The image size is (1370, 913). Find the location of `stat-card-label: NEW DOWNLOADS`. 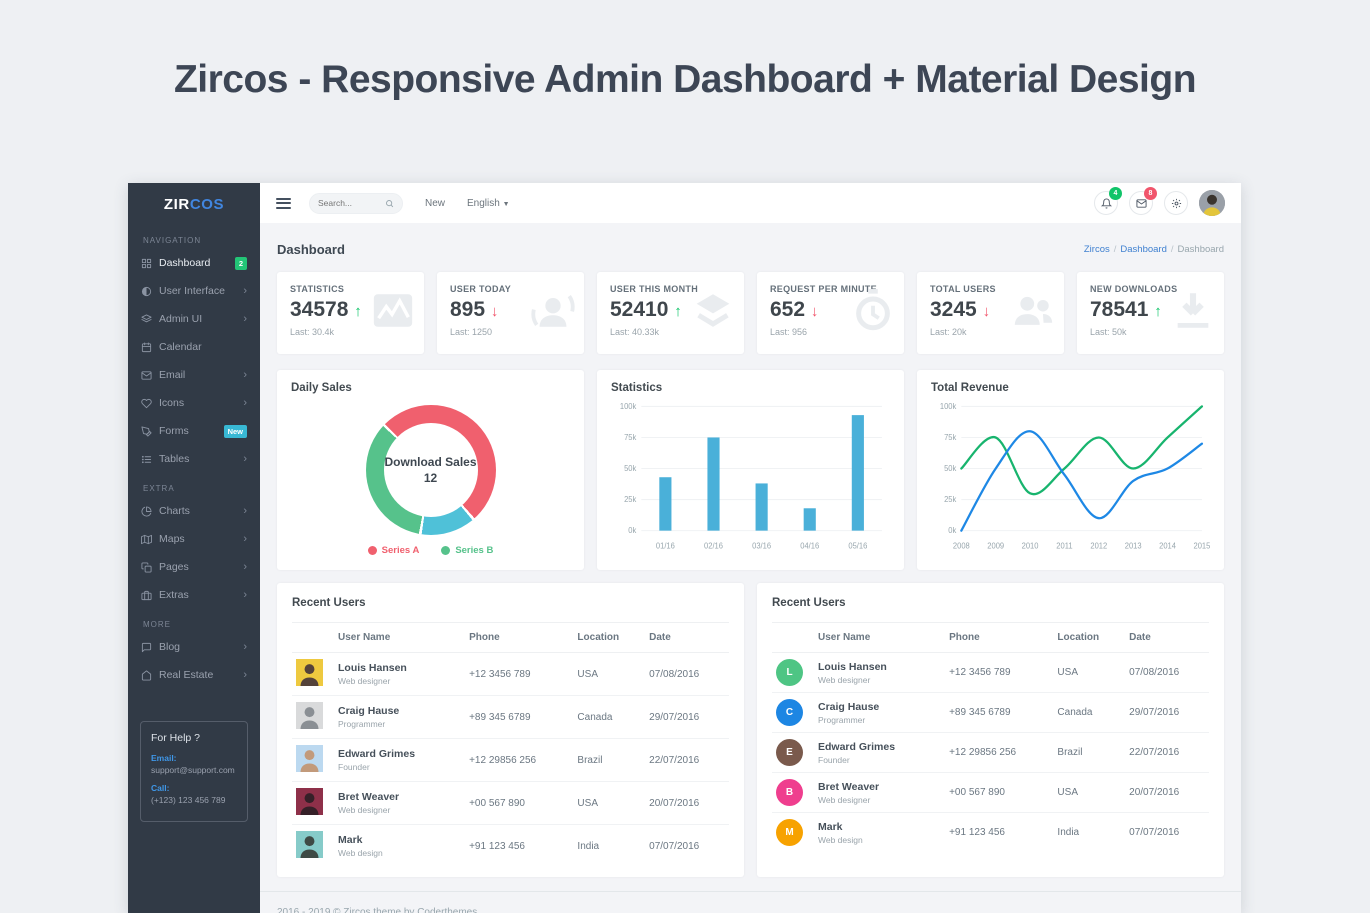

stat-card-label: NEW DOWNLOADS is located at coordinates (1134, 289).